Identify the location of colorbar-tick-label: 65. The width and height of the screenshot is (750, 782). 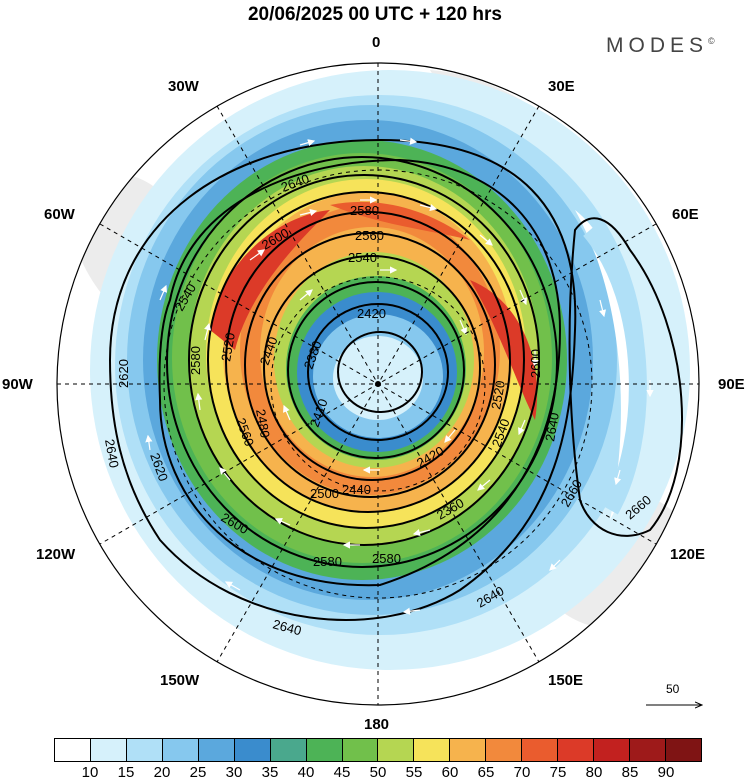
(486, 772).